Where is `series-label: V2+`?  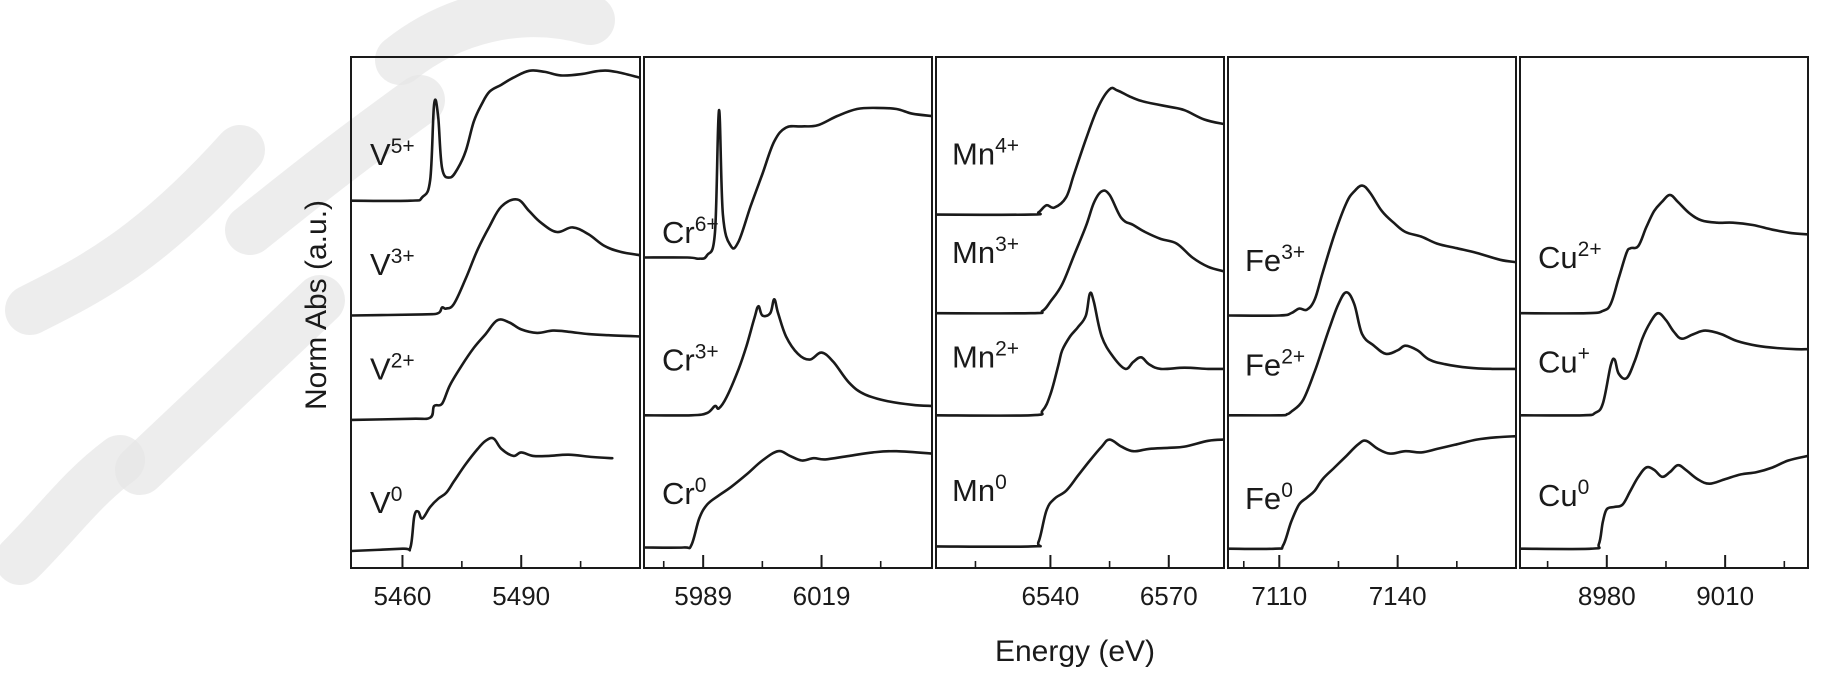
series-label: V2+ is located at coordinates (392, 368).